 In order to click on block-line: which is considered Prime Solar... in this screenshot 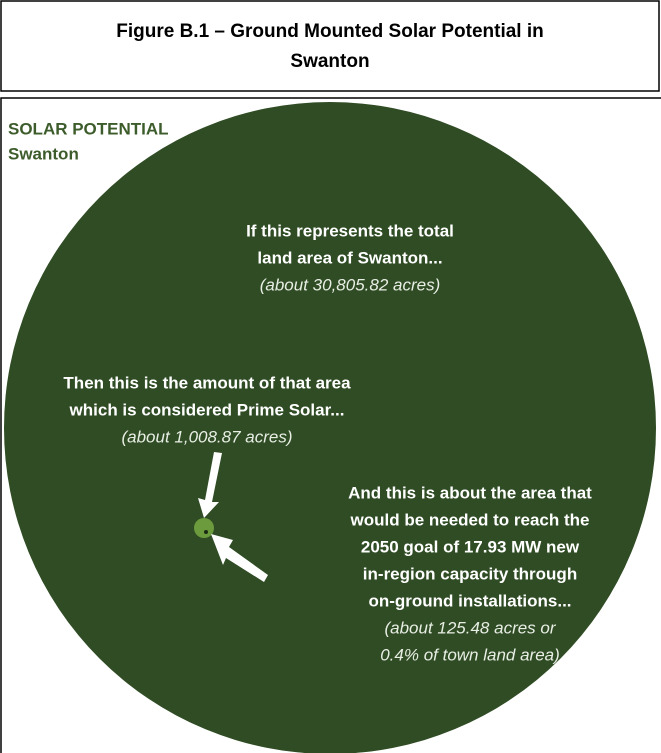, I will do `click(207, 409)`.